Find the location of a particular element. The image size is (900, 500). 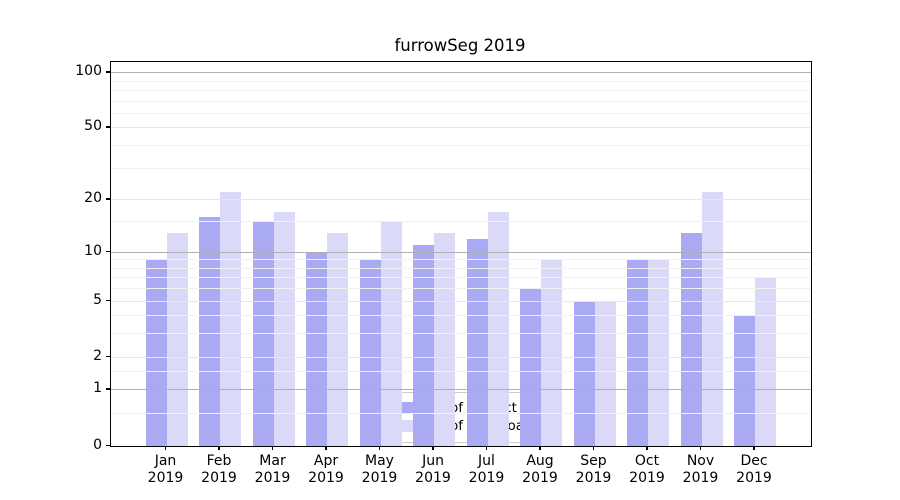

bar-distinct-ips-feb is located at coordinates (209, 331).